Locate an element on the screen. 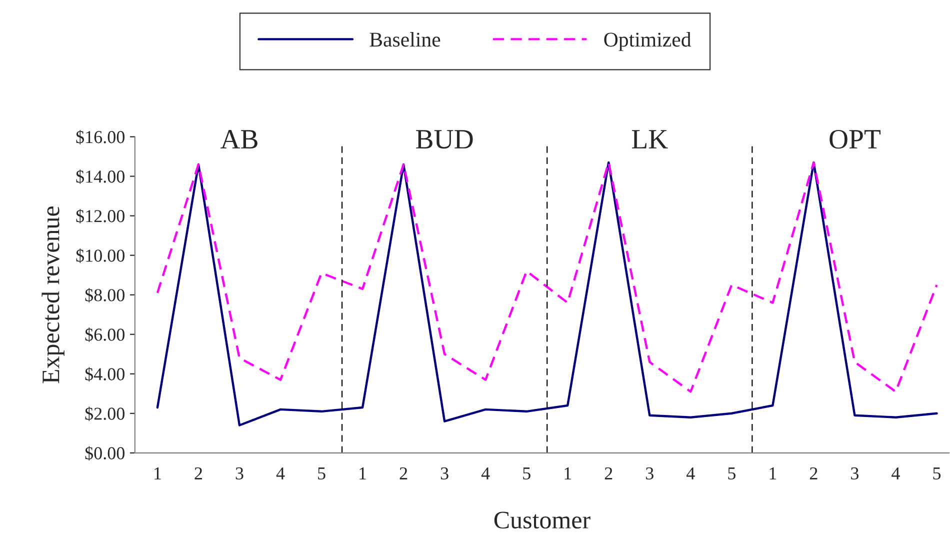 The height and width of the screenshot is (547, 950). y-tick-label: $2.00 is located at coordinates (104, 414).